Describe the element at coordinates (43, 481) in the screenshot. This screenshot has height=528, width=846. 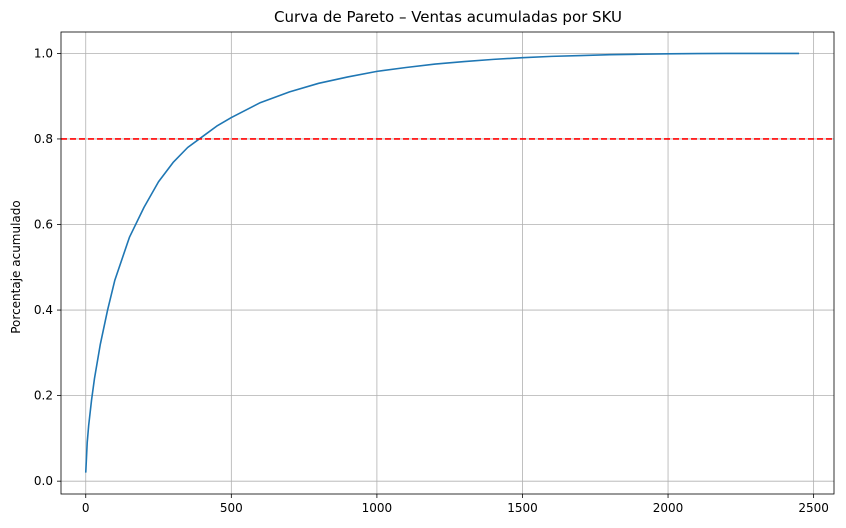
I see `y-tick-label: 0.0` at that location.